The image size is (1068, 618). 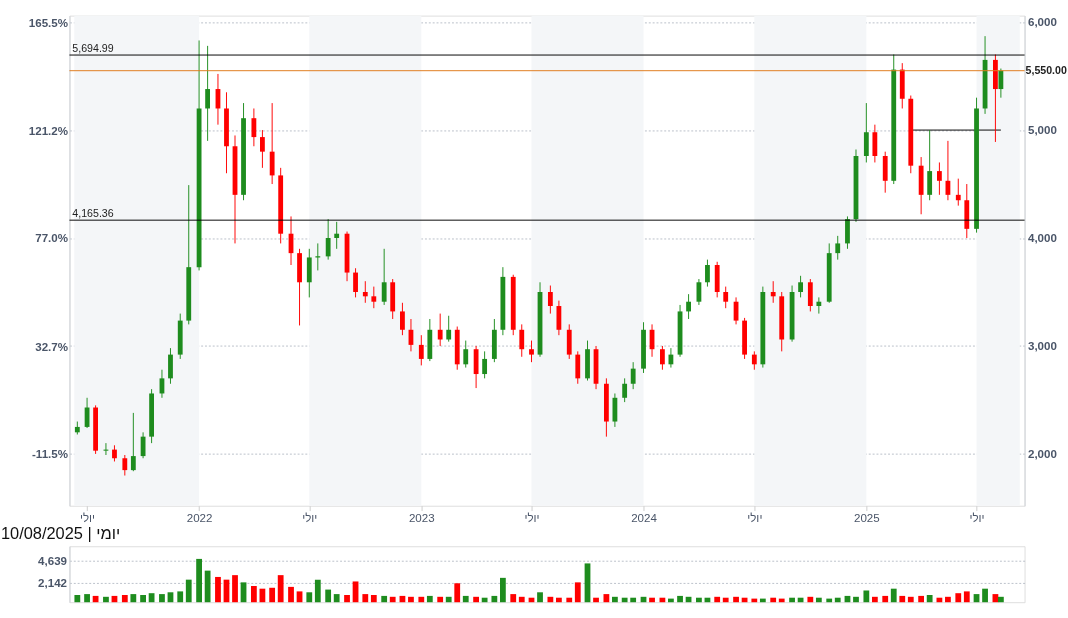 What do you see at coordinates (644, 517) in the screenshot?
I see `x-tick-label: 2024` at bounding box center [644, 517].